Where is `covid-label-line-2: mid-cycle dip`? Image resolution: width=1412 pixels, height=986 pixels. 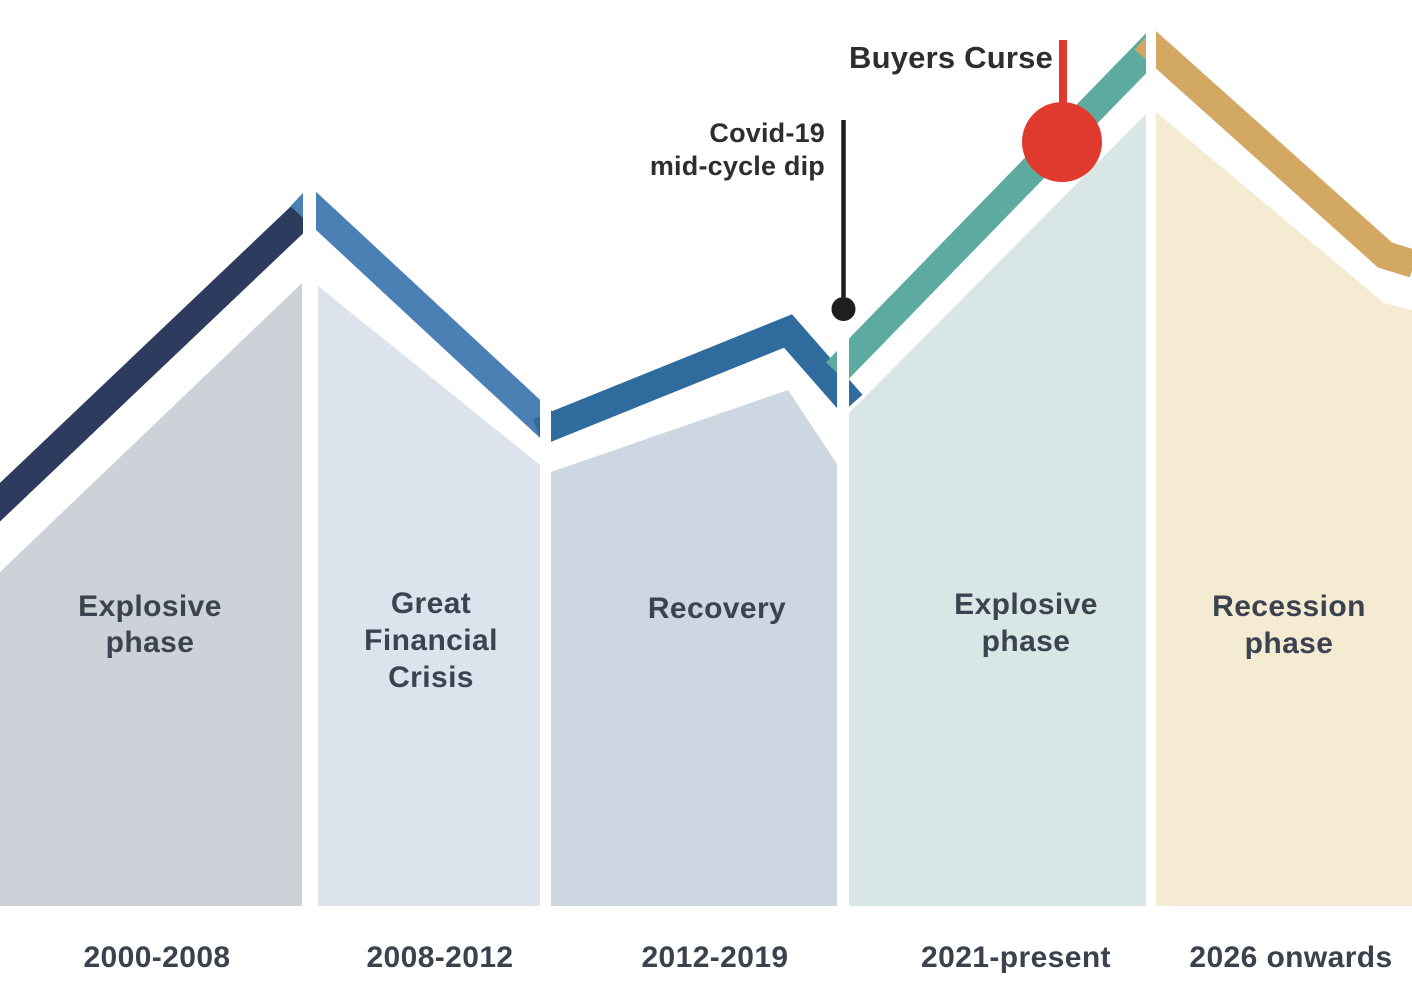 covid-label-line-2: mid-cycle dip is located at coordinates (737, 166).